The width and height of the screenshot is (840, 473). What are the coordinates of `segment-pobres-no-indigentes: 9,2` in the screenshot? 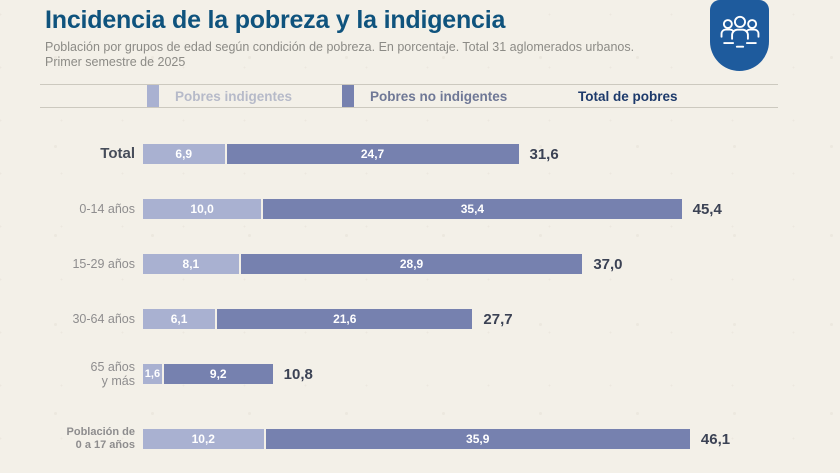 It's located at (218, 374).